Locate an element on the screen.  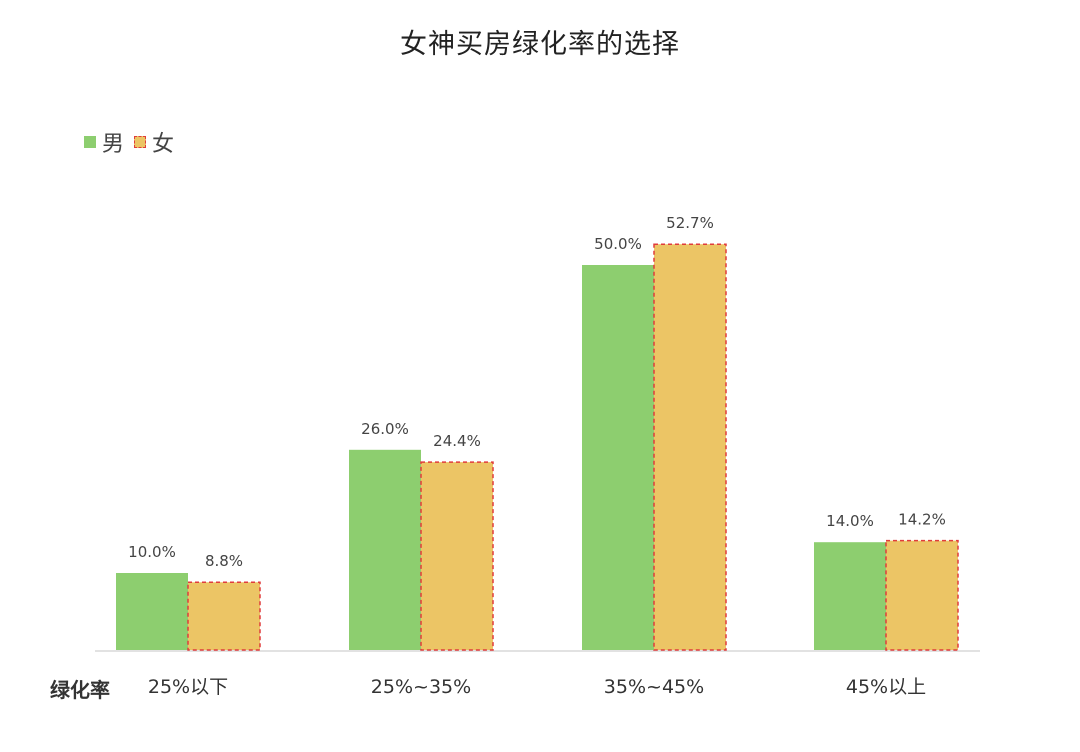
data-label-male-3: 14.0% is located at coordinates (850, 521).